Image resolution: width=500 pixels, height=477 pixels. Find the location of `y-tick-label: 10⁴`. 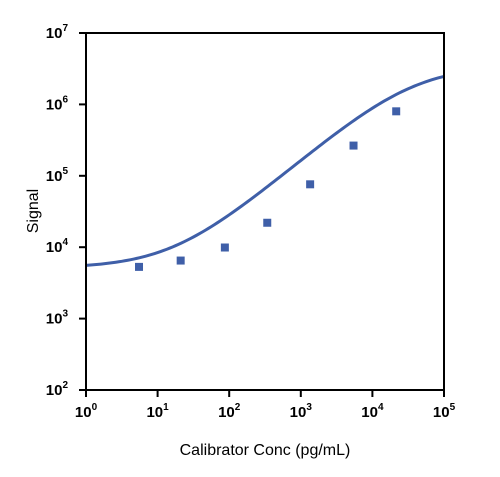

y-tick-label: 10⁴ is located at coordinates (57, 246).